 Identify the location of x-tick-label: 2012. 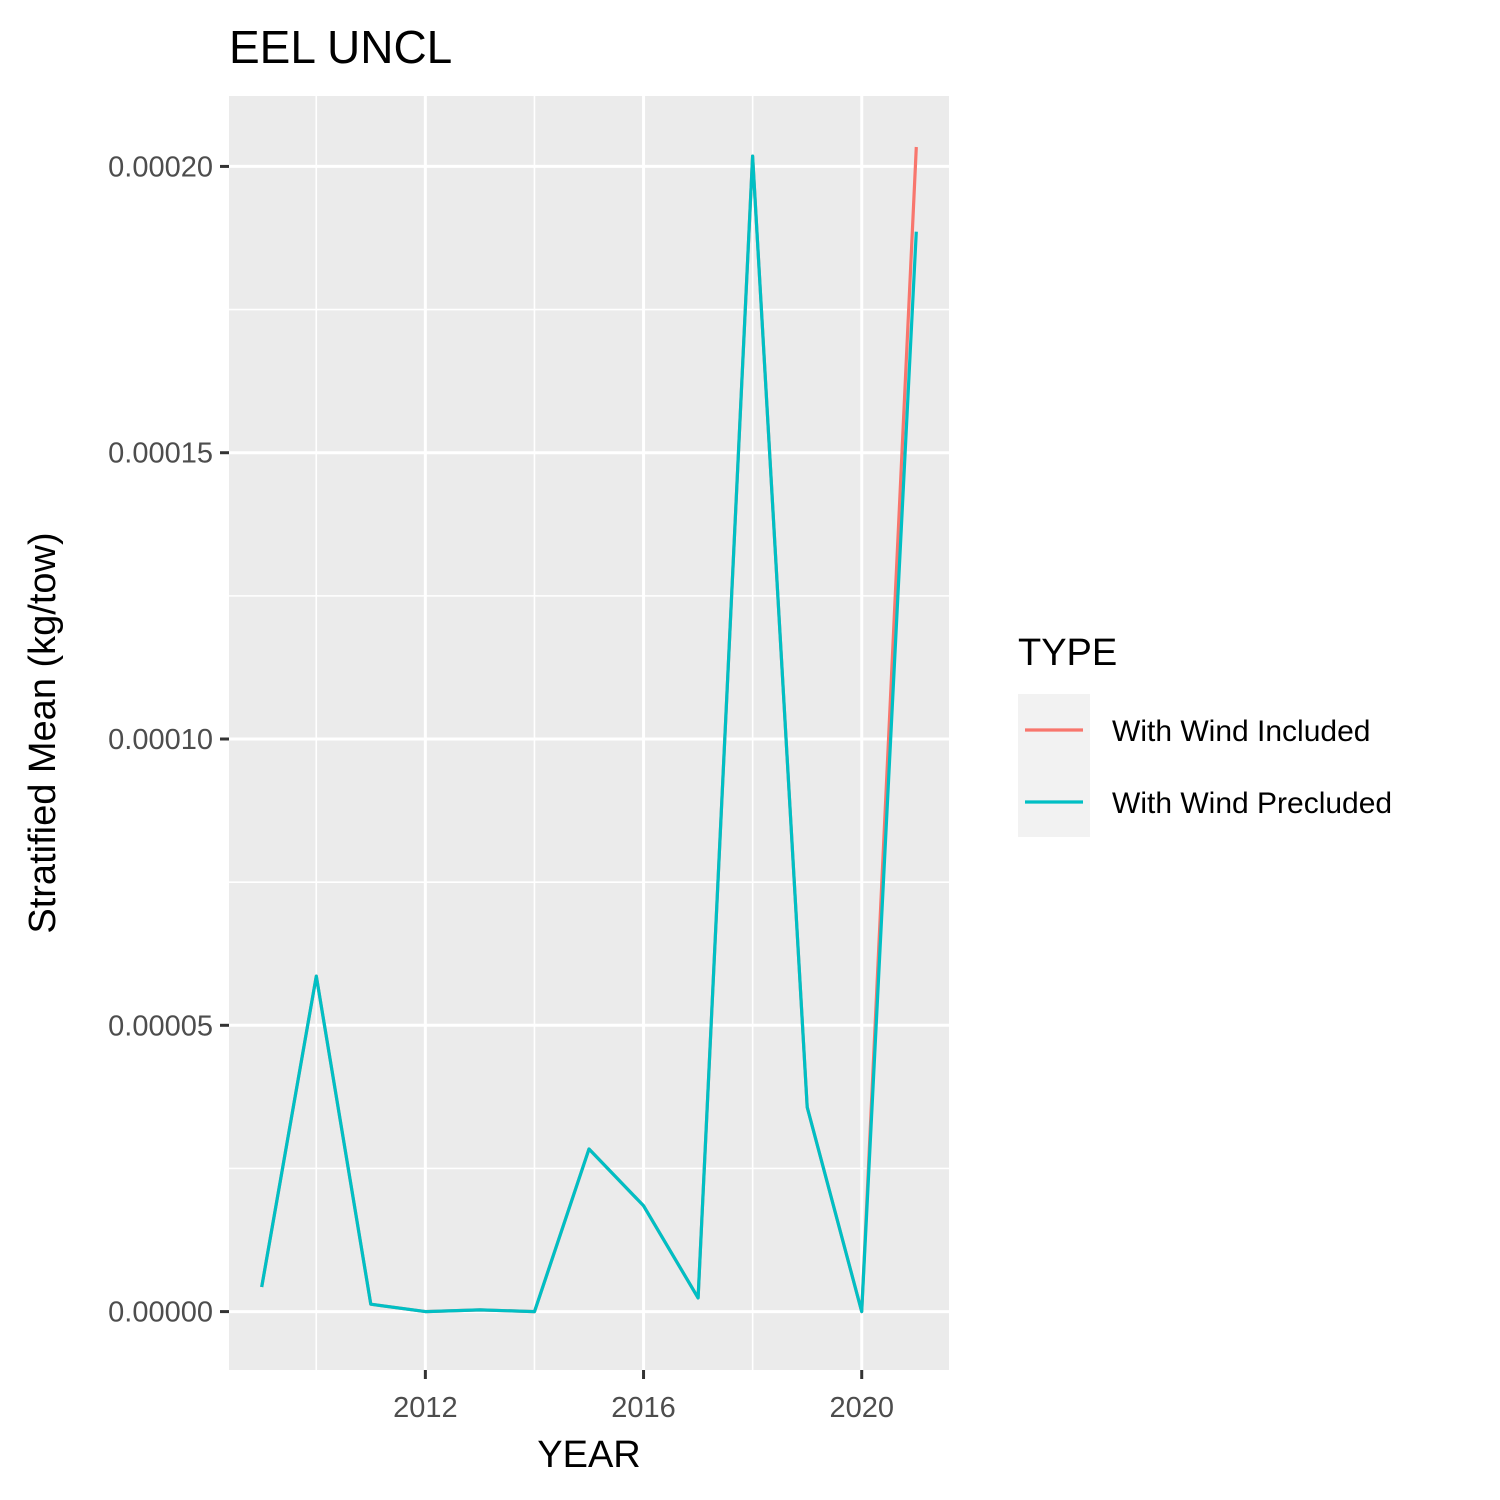
(425, 1408).